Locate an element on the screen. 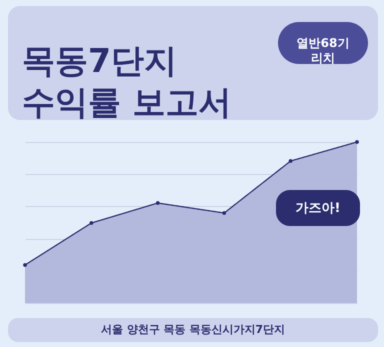 Image resolution: width=384 pixels, height=347 pixels. text: 서울 양천구 목동 목동신시가지7단지 is located at coordinates (193, 329).